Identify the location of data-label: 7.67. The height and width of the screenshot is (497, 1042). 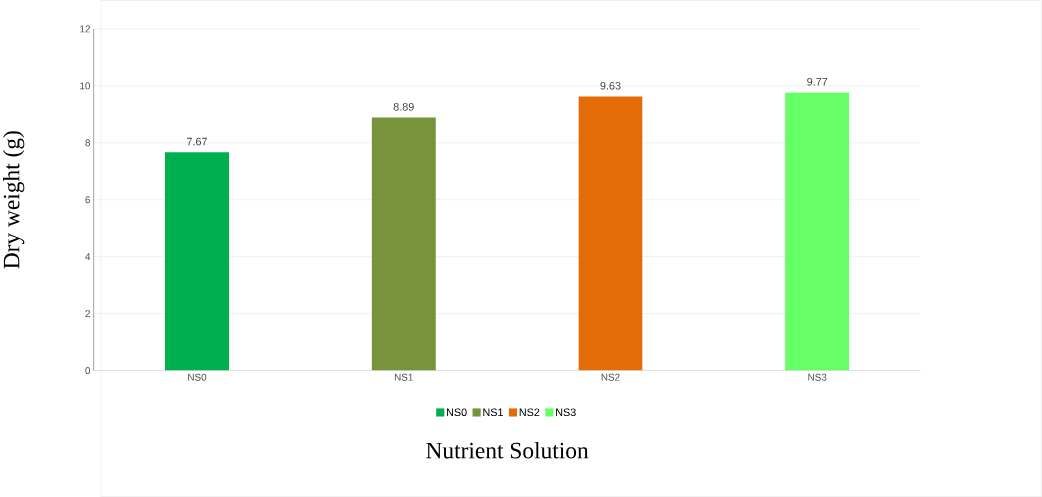
(197, 141).